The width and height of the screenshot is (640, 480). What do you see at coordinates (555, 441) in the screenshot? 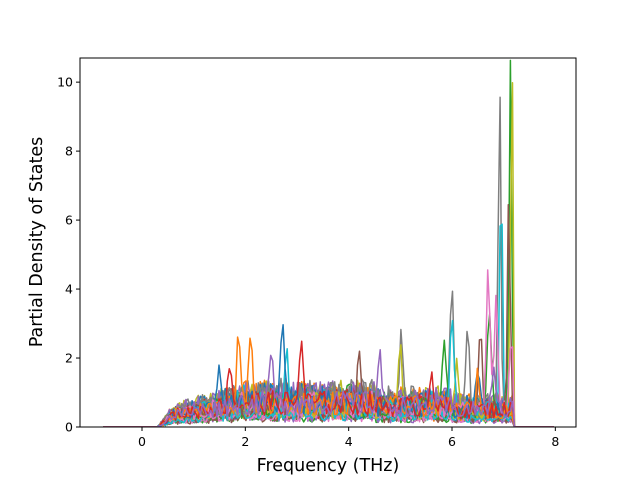
I see `x-tick-label: 8` at bounding box center [555, 441].